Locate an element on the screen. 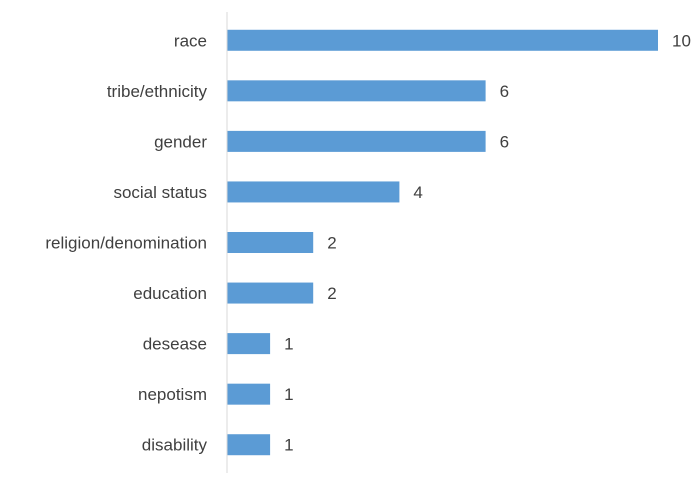  category-label: tribe/ethnicity is located at coordinates (157, 91).